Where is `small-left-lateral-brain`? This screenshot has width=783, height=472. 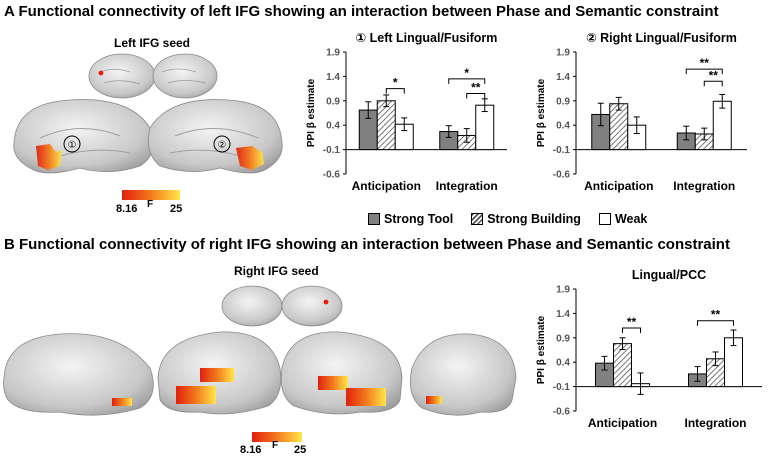 small-left-lateral-brain is located at coordinates (122, 76).